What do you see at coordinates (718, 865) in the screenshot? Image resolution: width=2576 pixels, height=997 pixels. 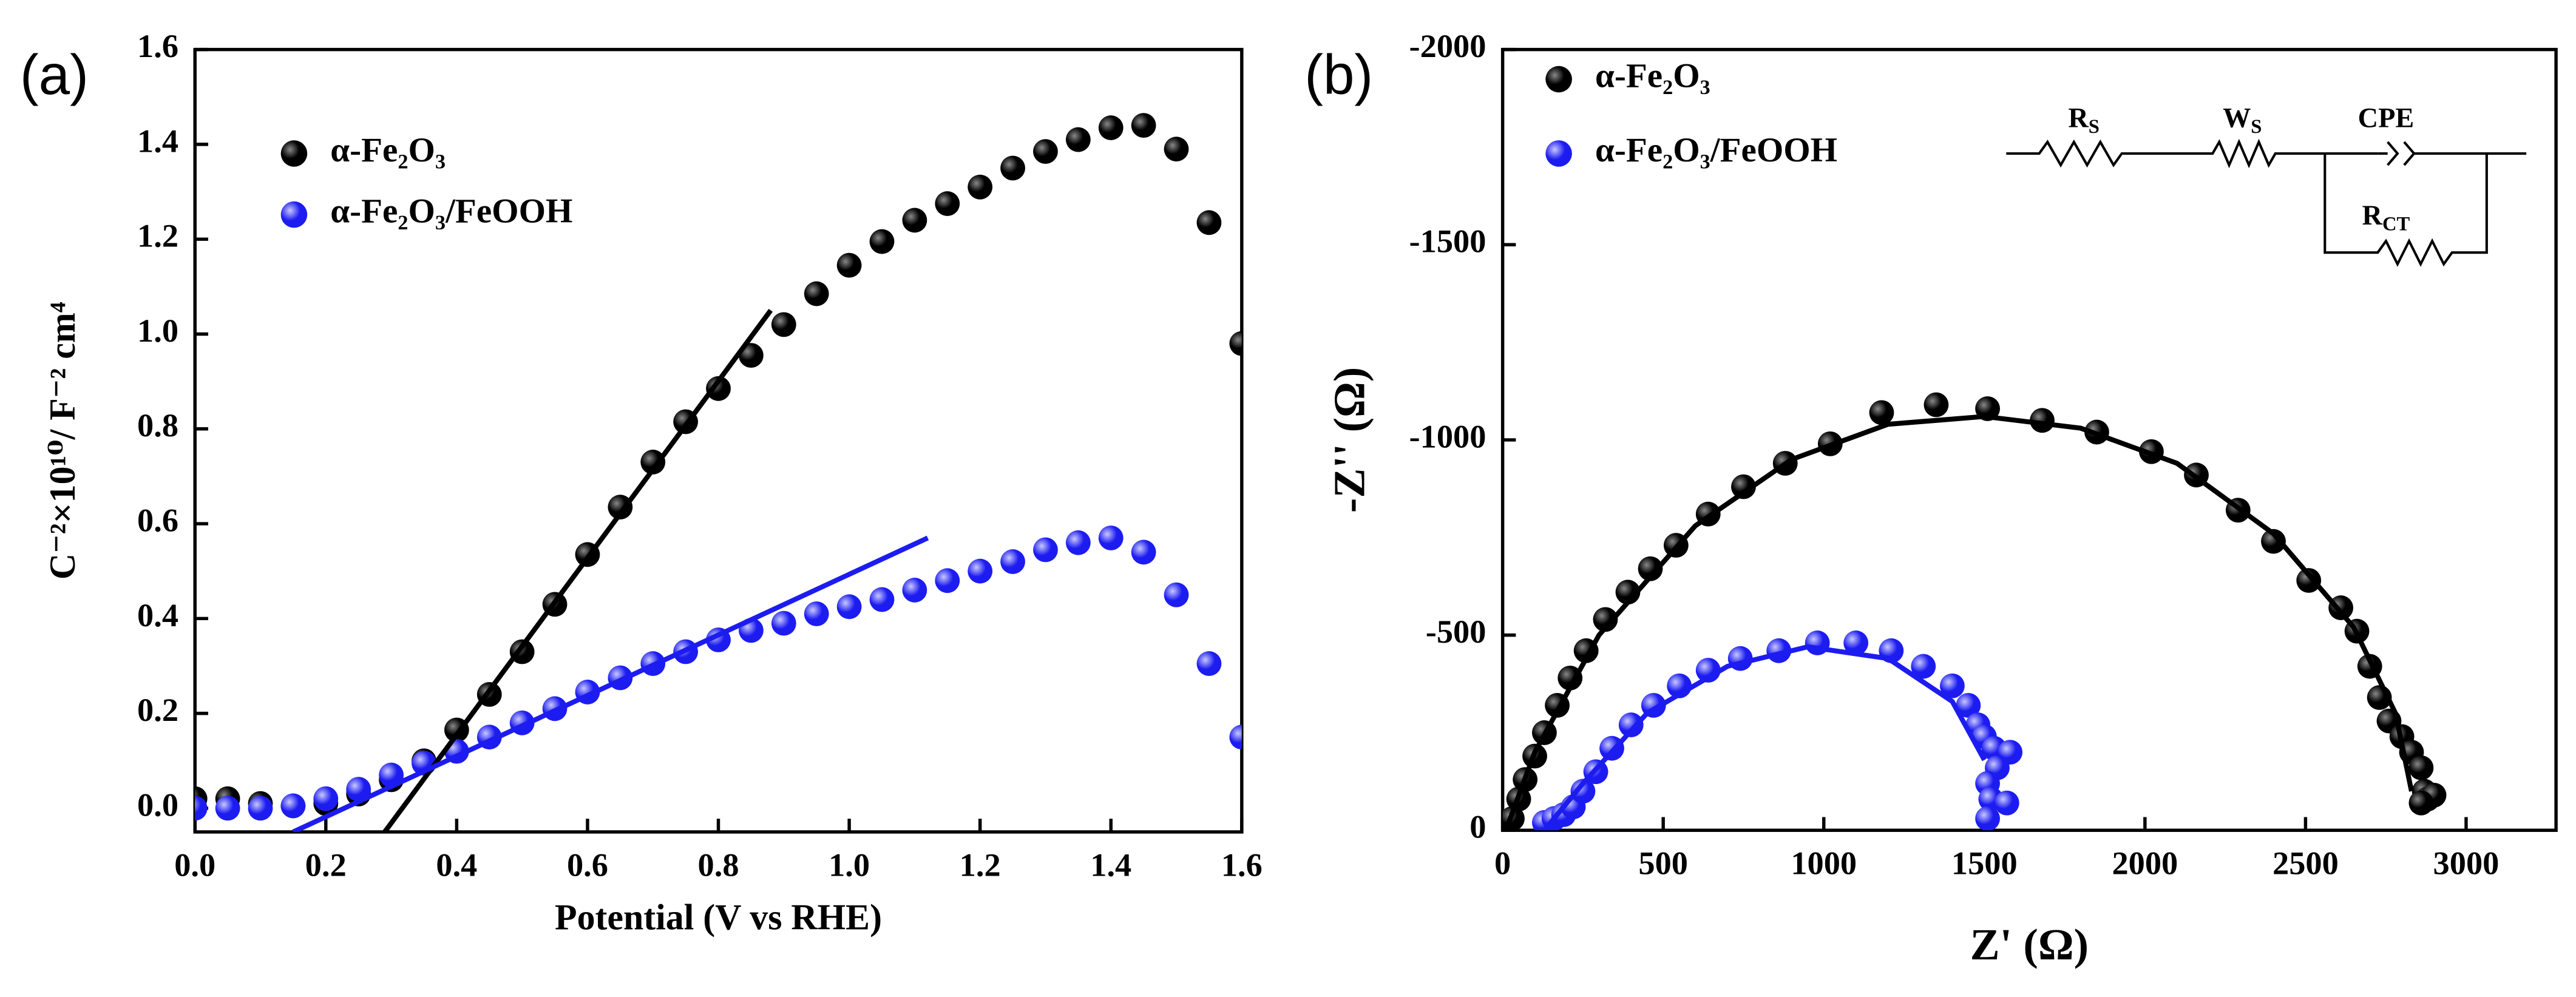 I see `x-tick-label: 0.8` at bounding box center [718, 865].